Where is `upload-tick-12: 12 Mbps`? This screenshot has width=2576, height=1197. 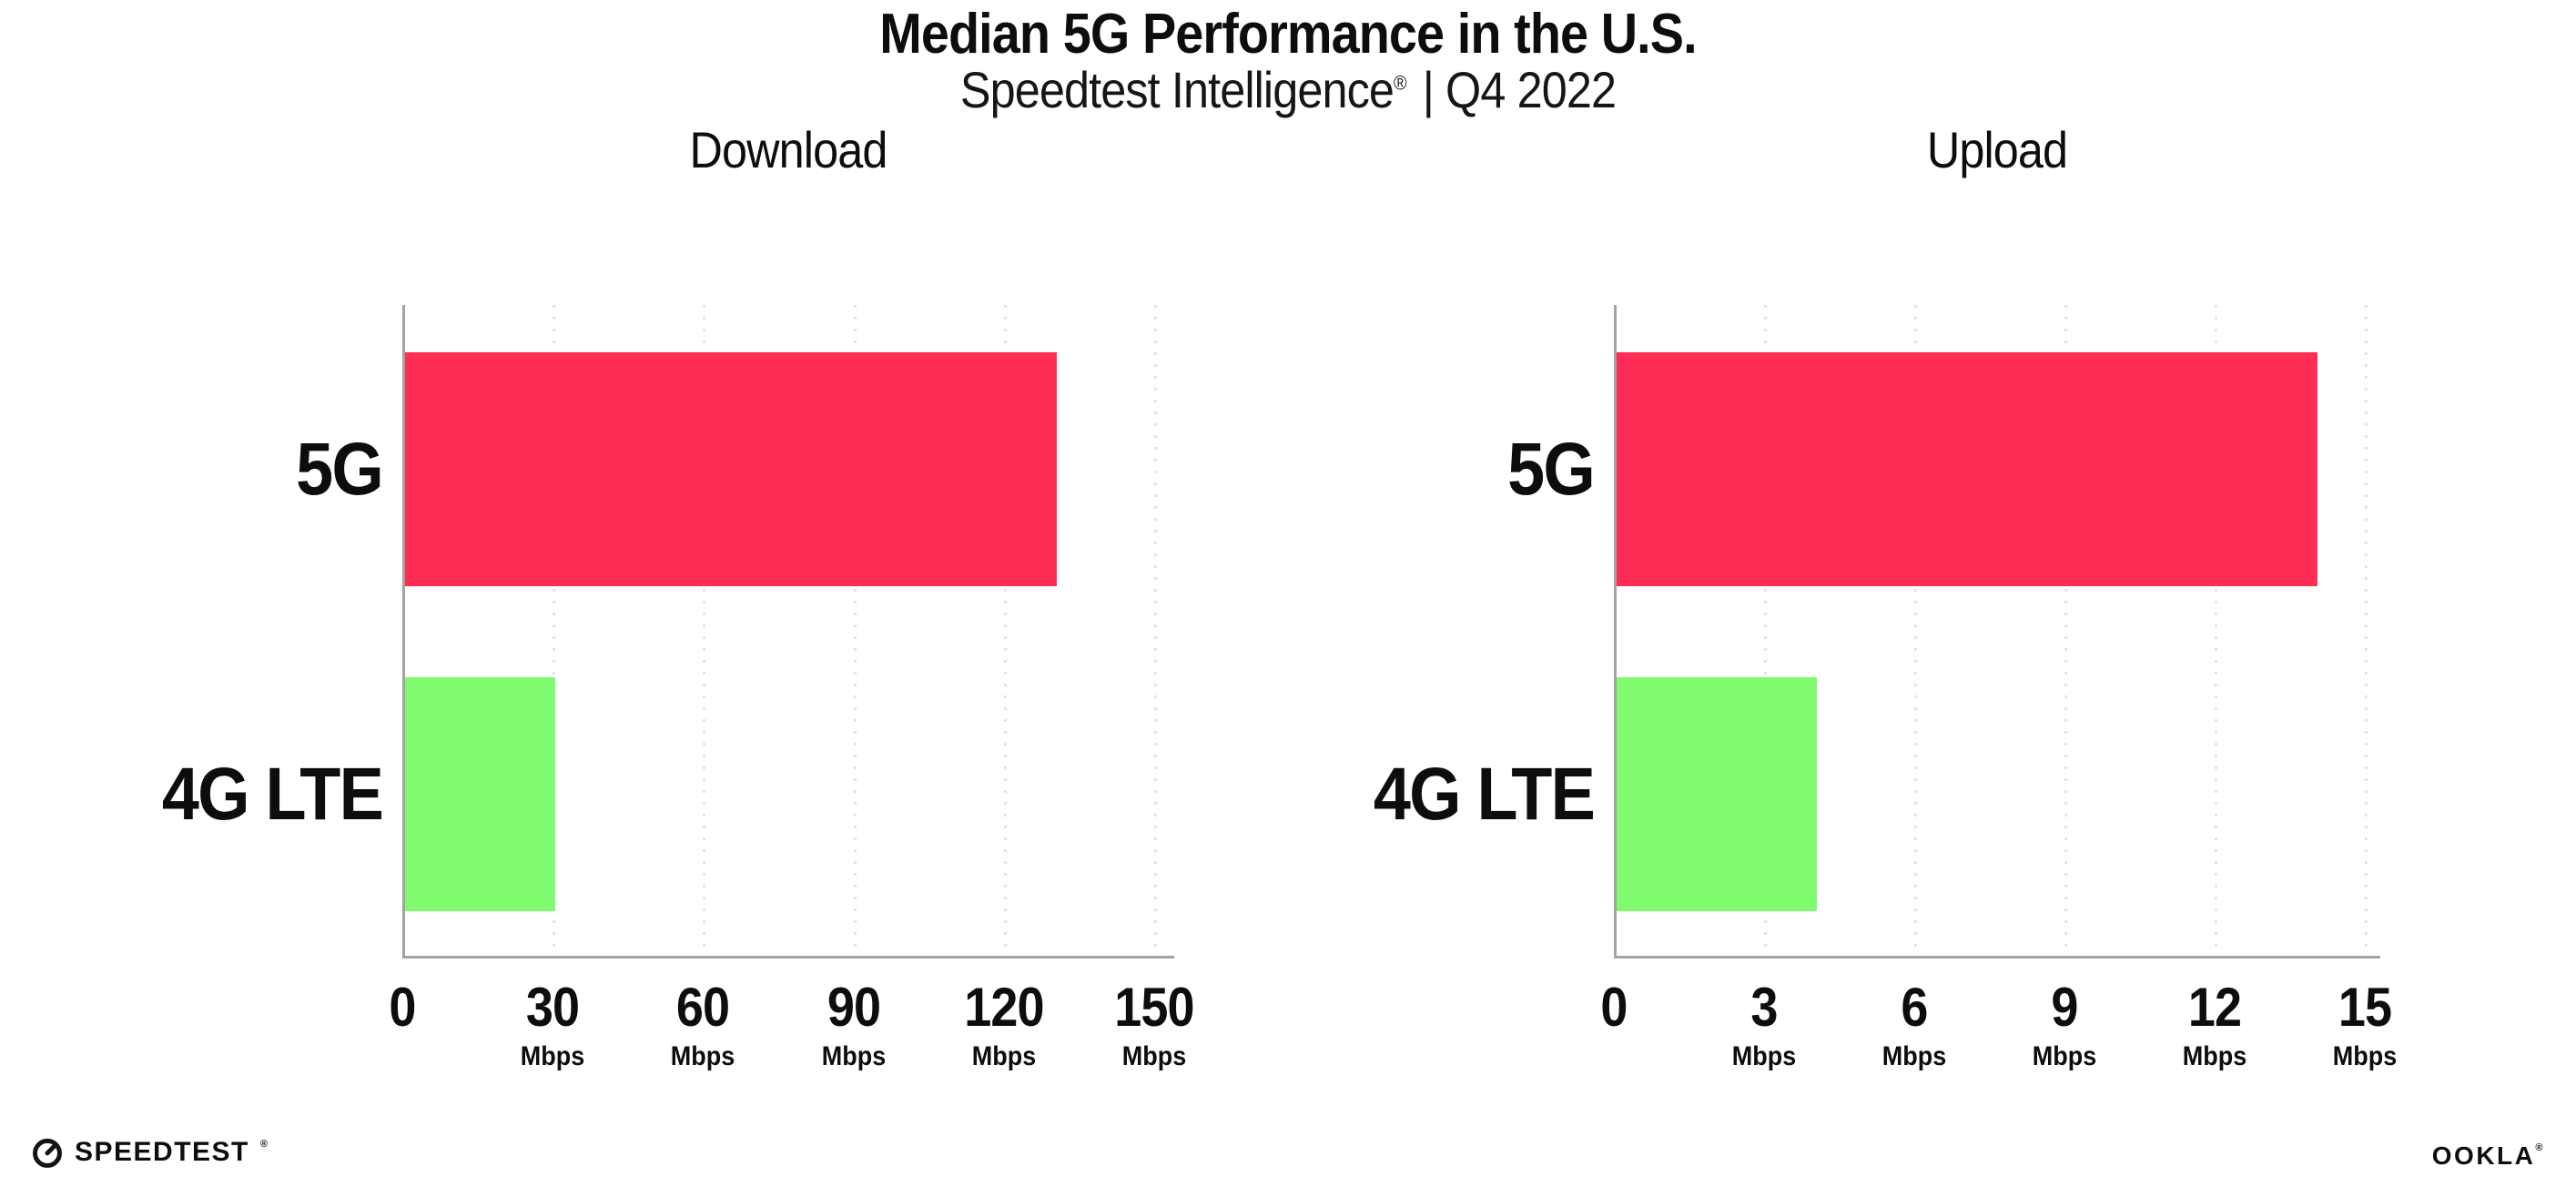 upload-tick-12: 12 Mbps is located at coordinates (2214, 1025).